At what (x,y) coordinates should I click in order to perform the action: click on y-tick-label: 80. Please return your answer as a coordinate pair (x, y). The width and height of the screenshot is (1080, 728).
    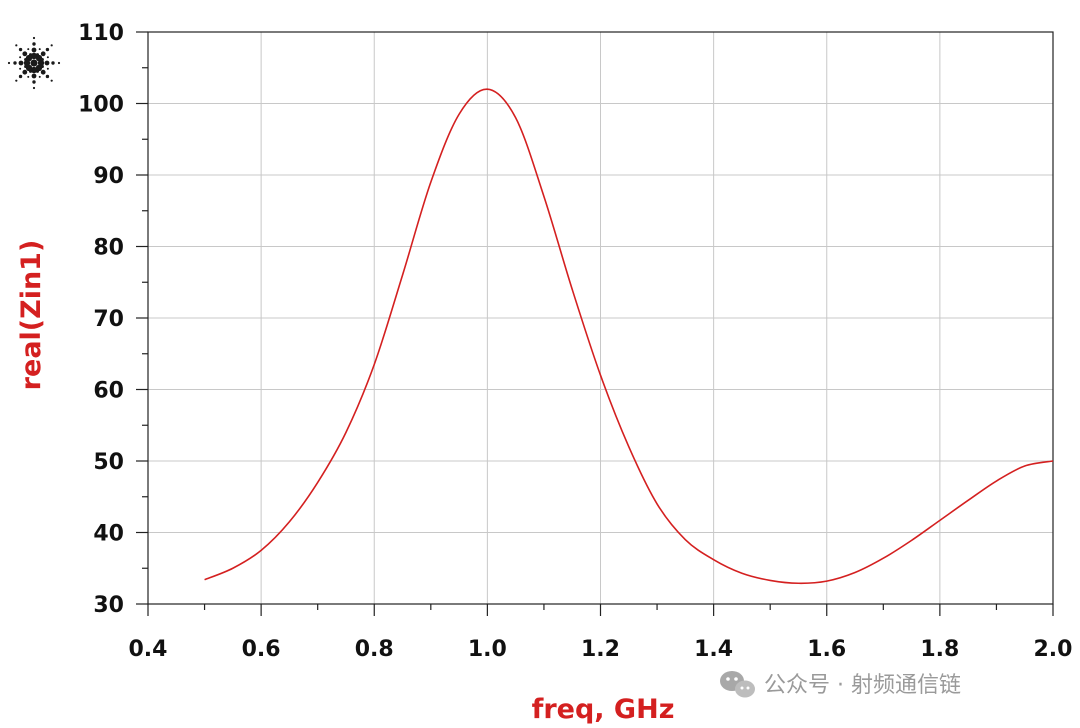
    Looking at the image, I should click on (108, 248).